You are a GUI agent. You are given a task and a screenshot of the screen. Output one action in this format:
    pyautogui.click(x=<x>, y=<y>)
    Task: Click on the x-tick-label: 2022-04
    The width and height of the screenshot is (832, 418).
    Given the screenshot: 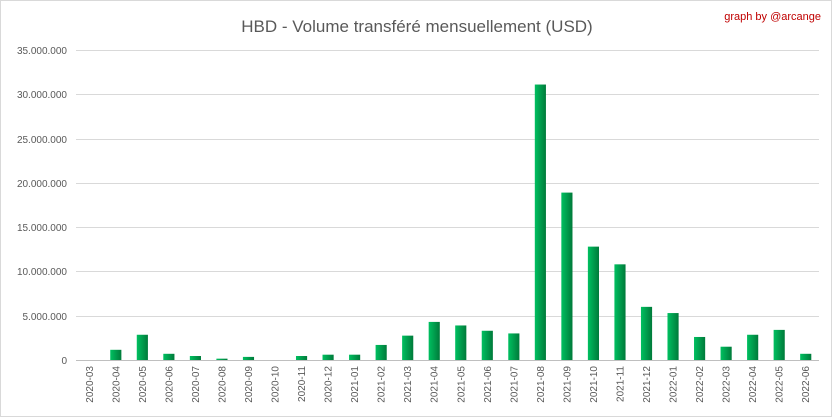 What is the action you would take?
    pyautogui.click(x=753, y=384)
    